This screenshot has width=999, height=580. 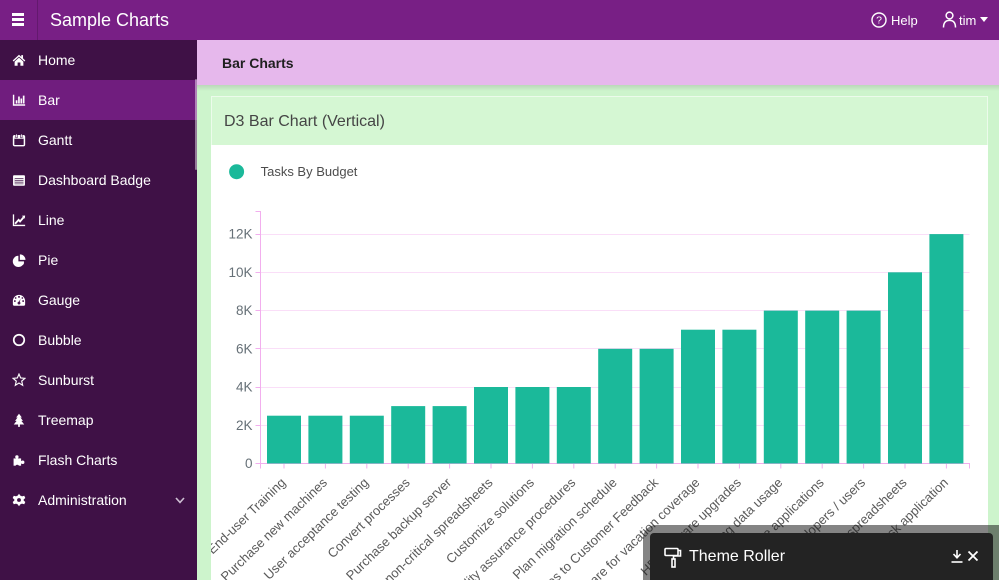 What do you see at coordinates (244, 310) in the screenshot?
I see `svg-text: 8K` at bounding box center [244, 310].